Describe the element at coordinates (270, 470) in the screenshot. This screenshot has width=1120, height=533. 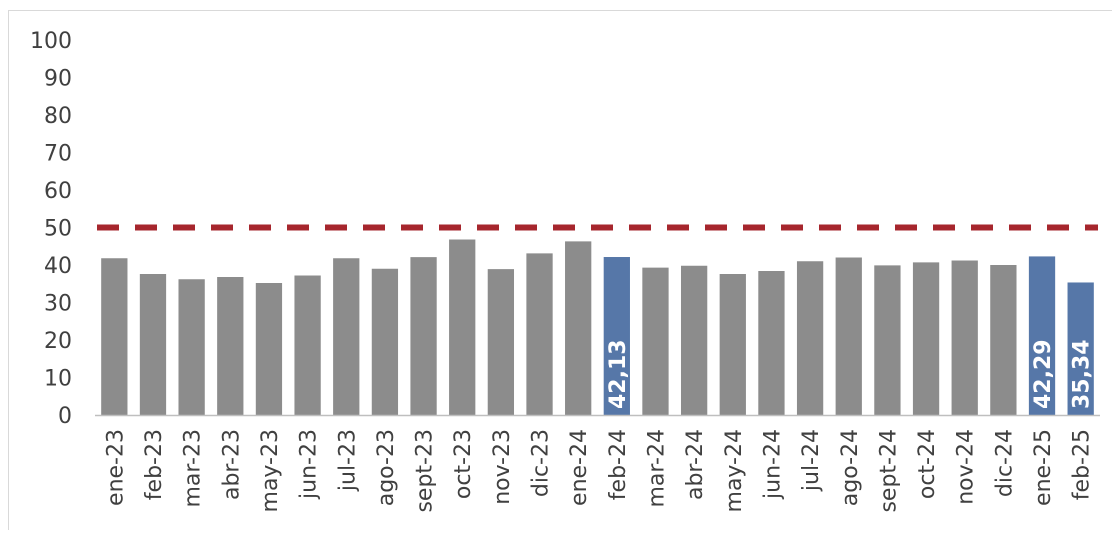
I see `x-tick-label: may-23` at that location.